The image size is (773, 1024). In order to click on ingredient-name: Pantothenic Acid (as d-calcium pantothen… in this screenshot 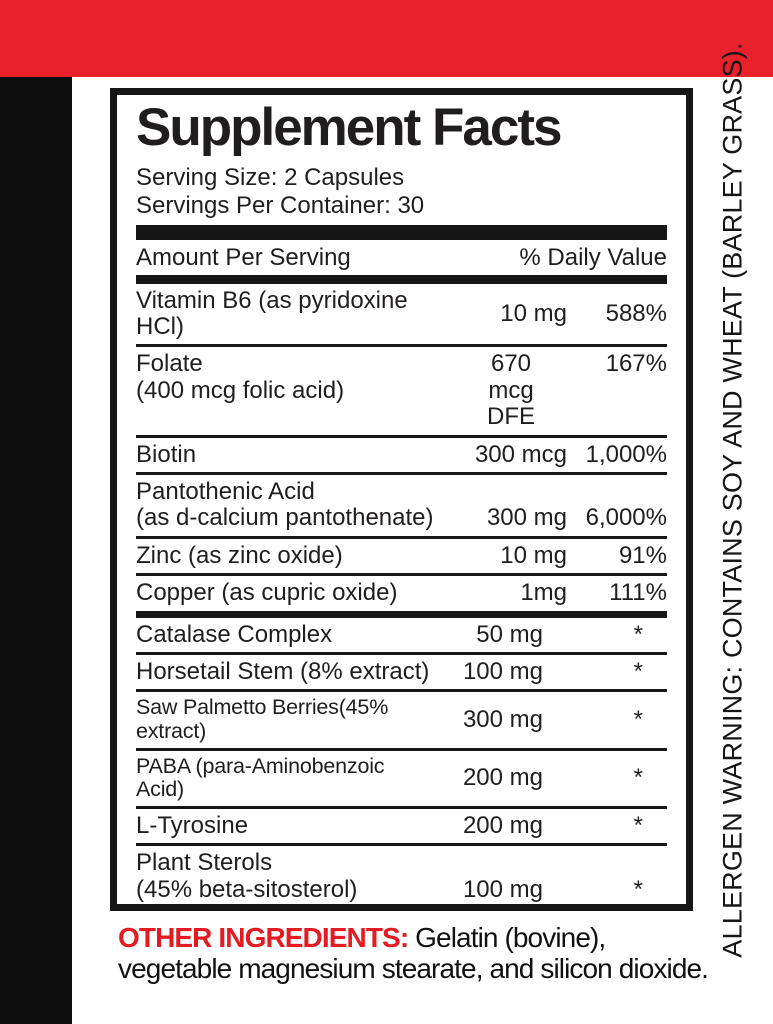, I will do `click(285, 505)`.